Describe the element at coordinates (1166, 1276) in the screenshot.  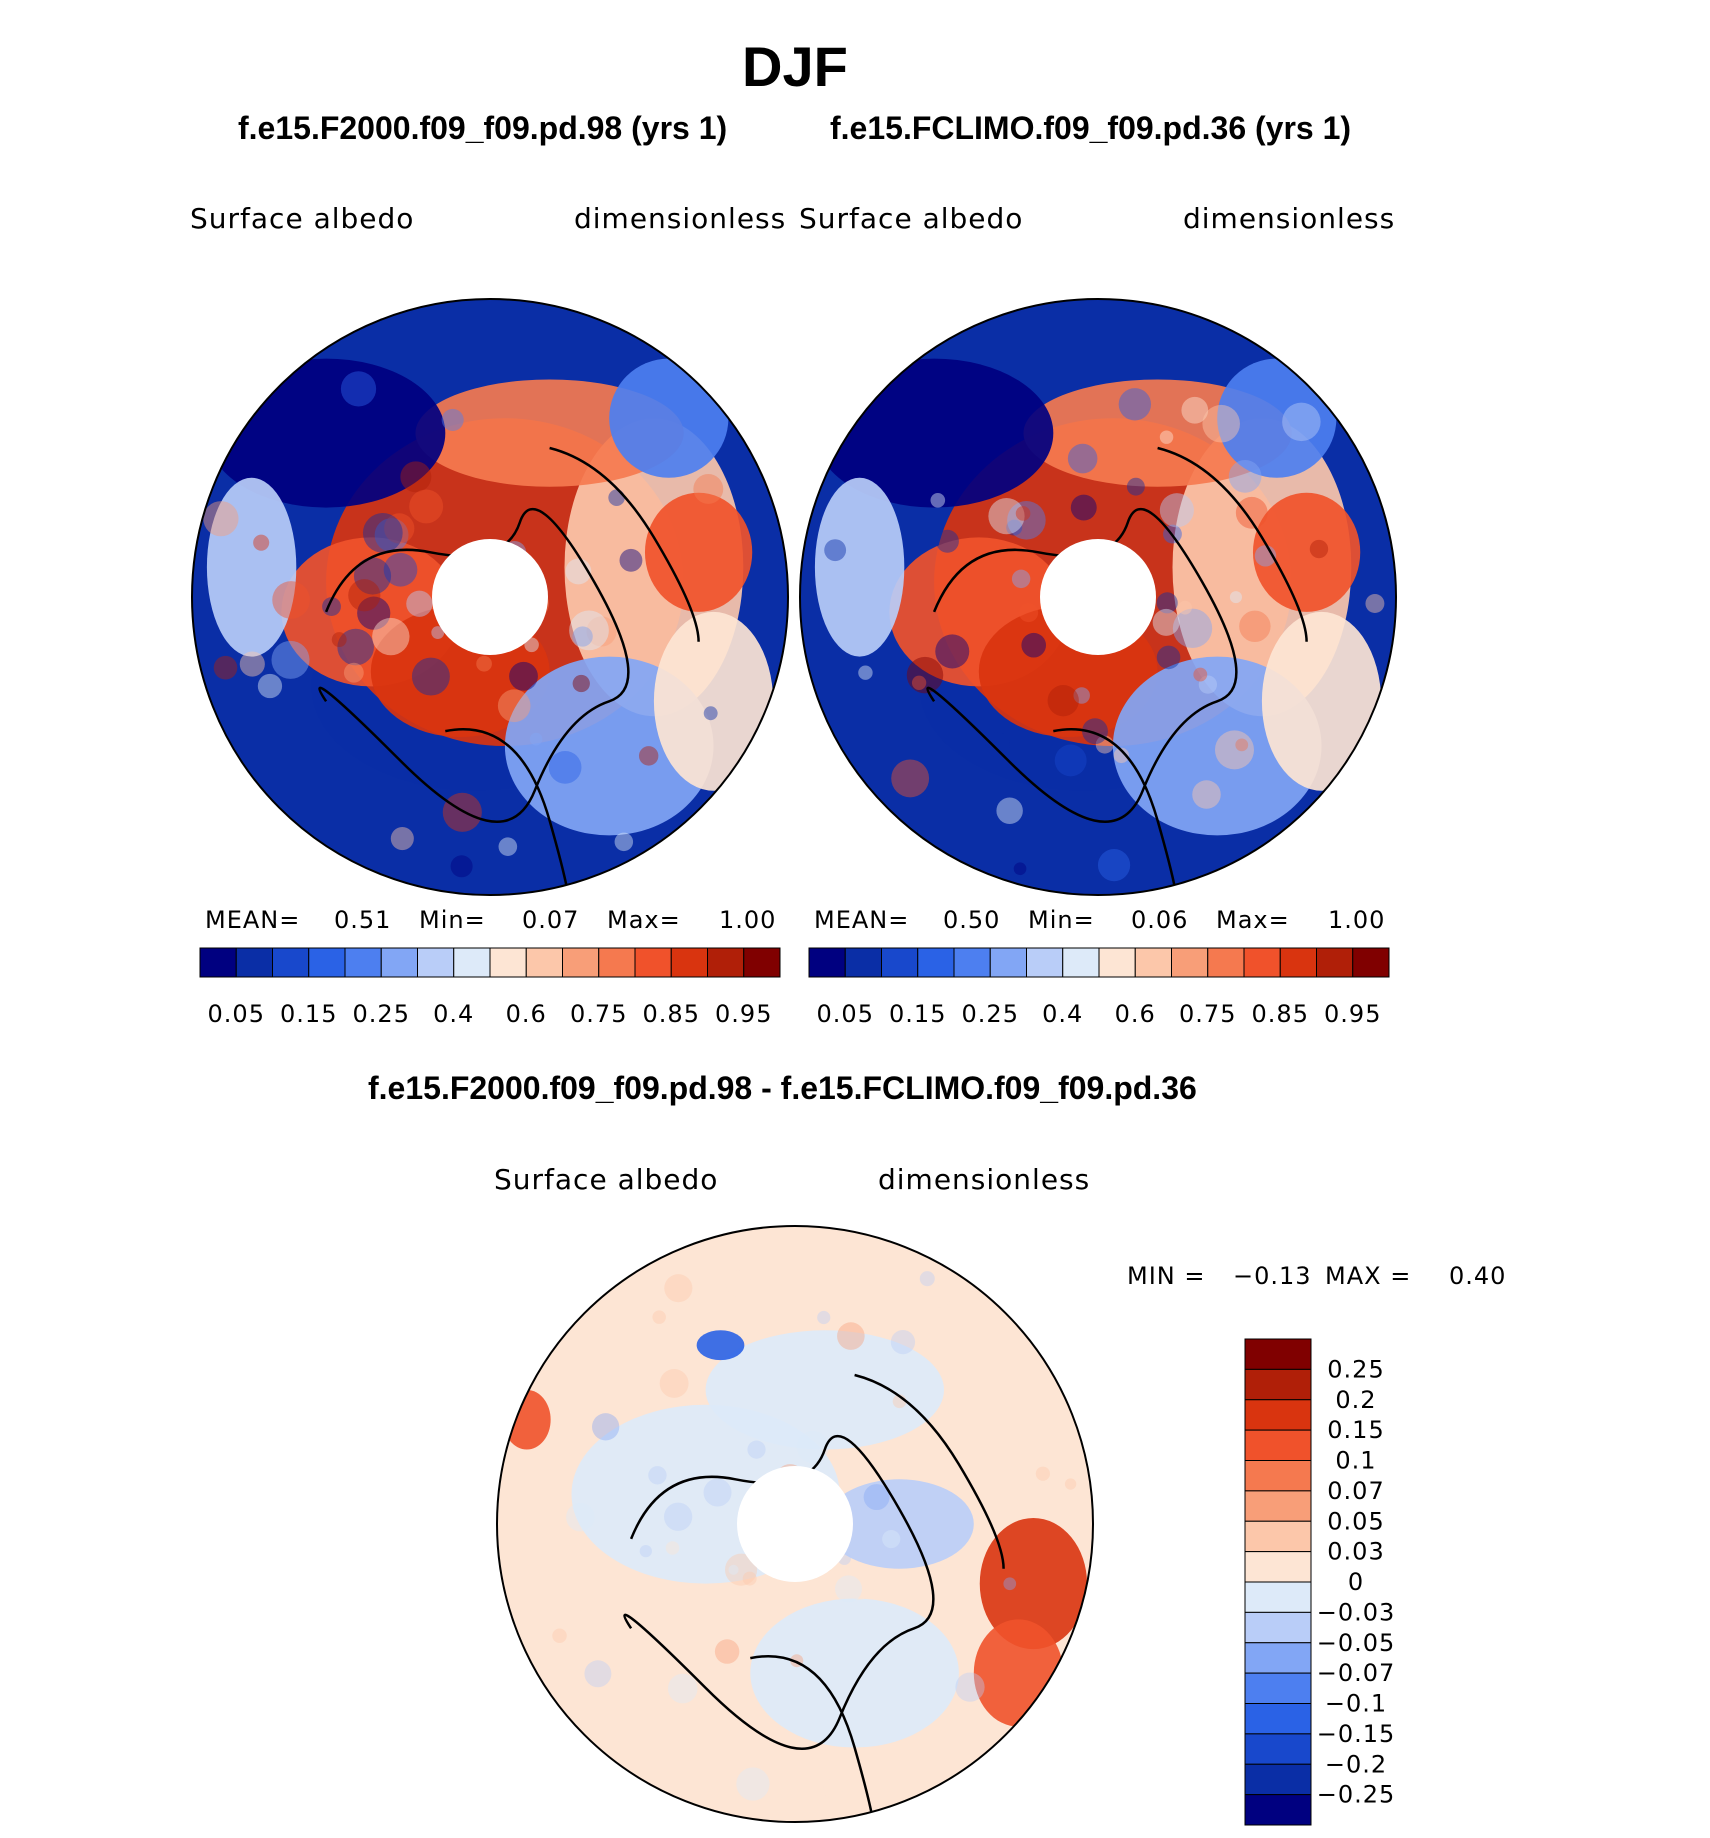
I see `diff-min-label: MIN =` at that location.